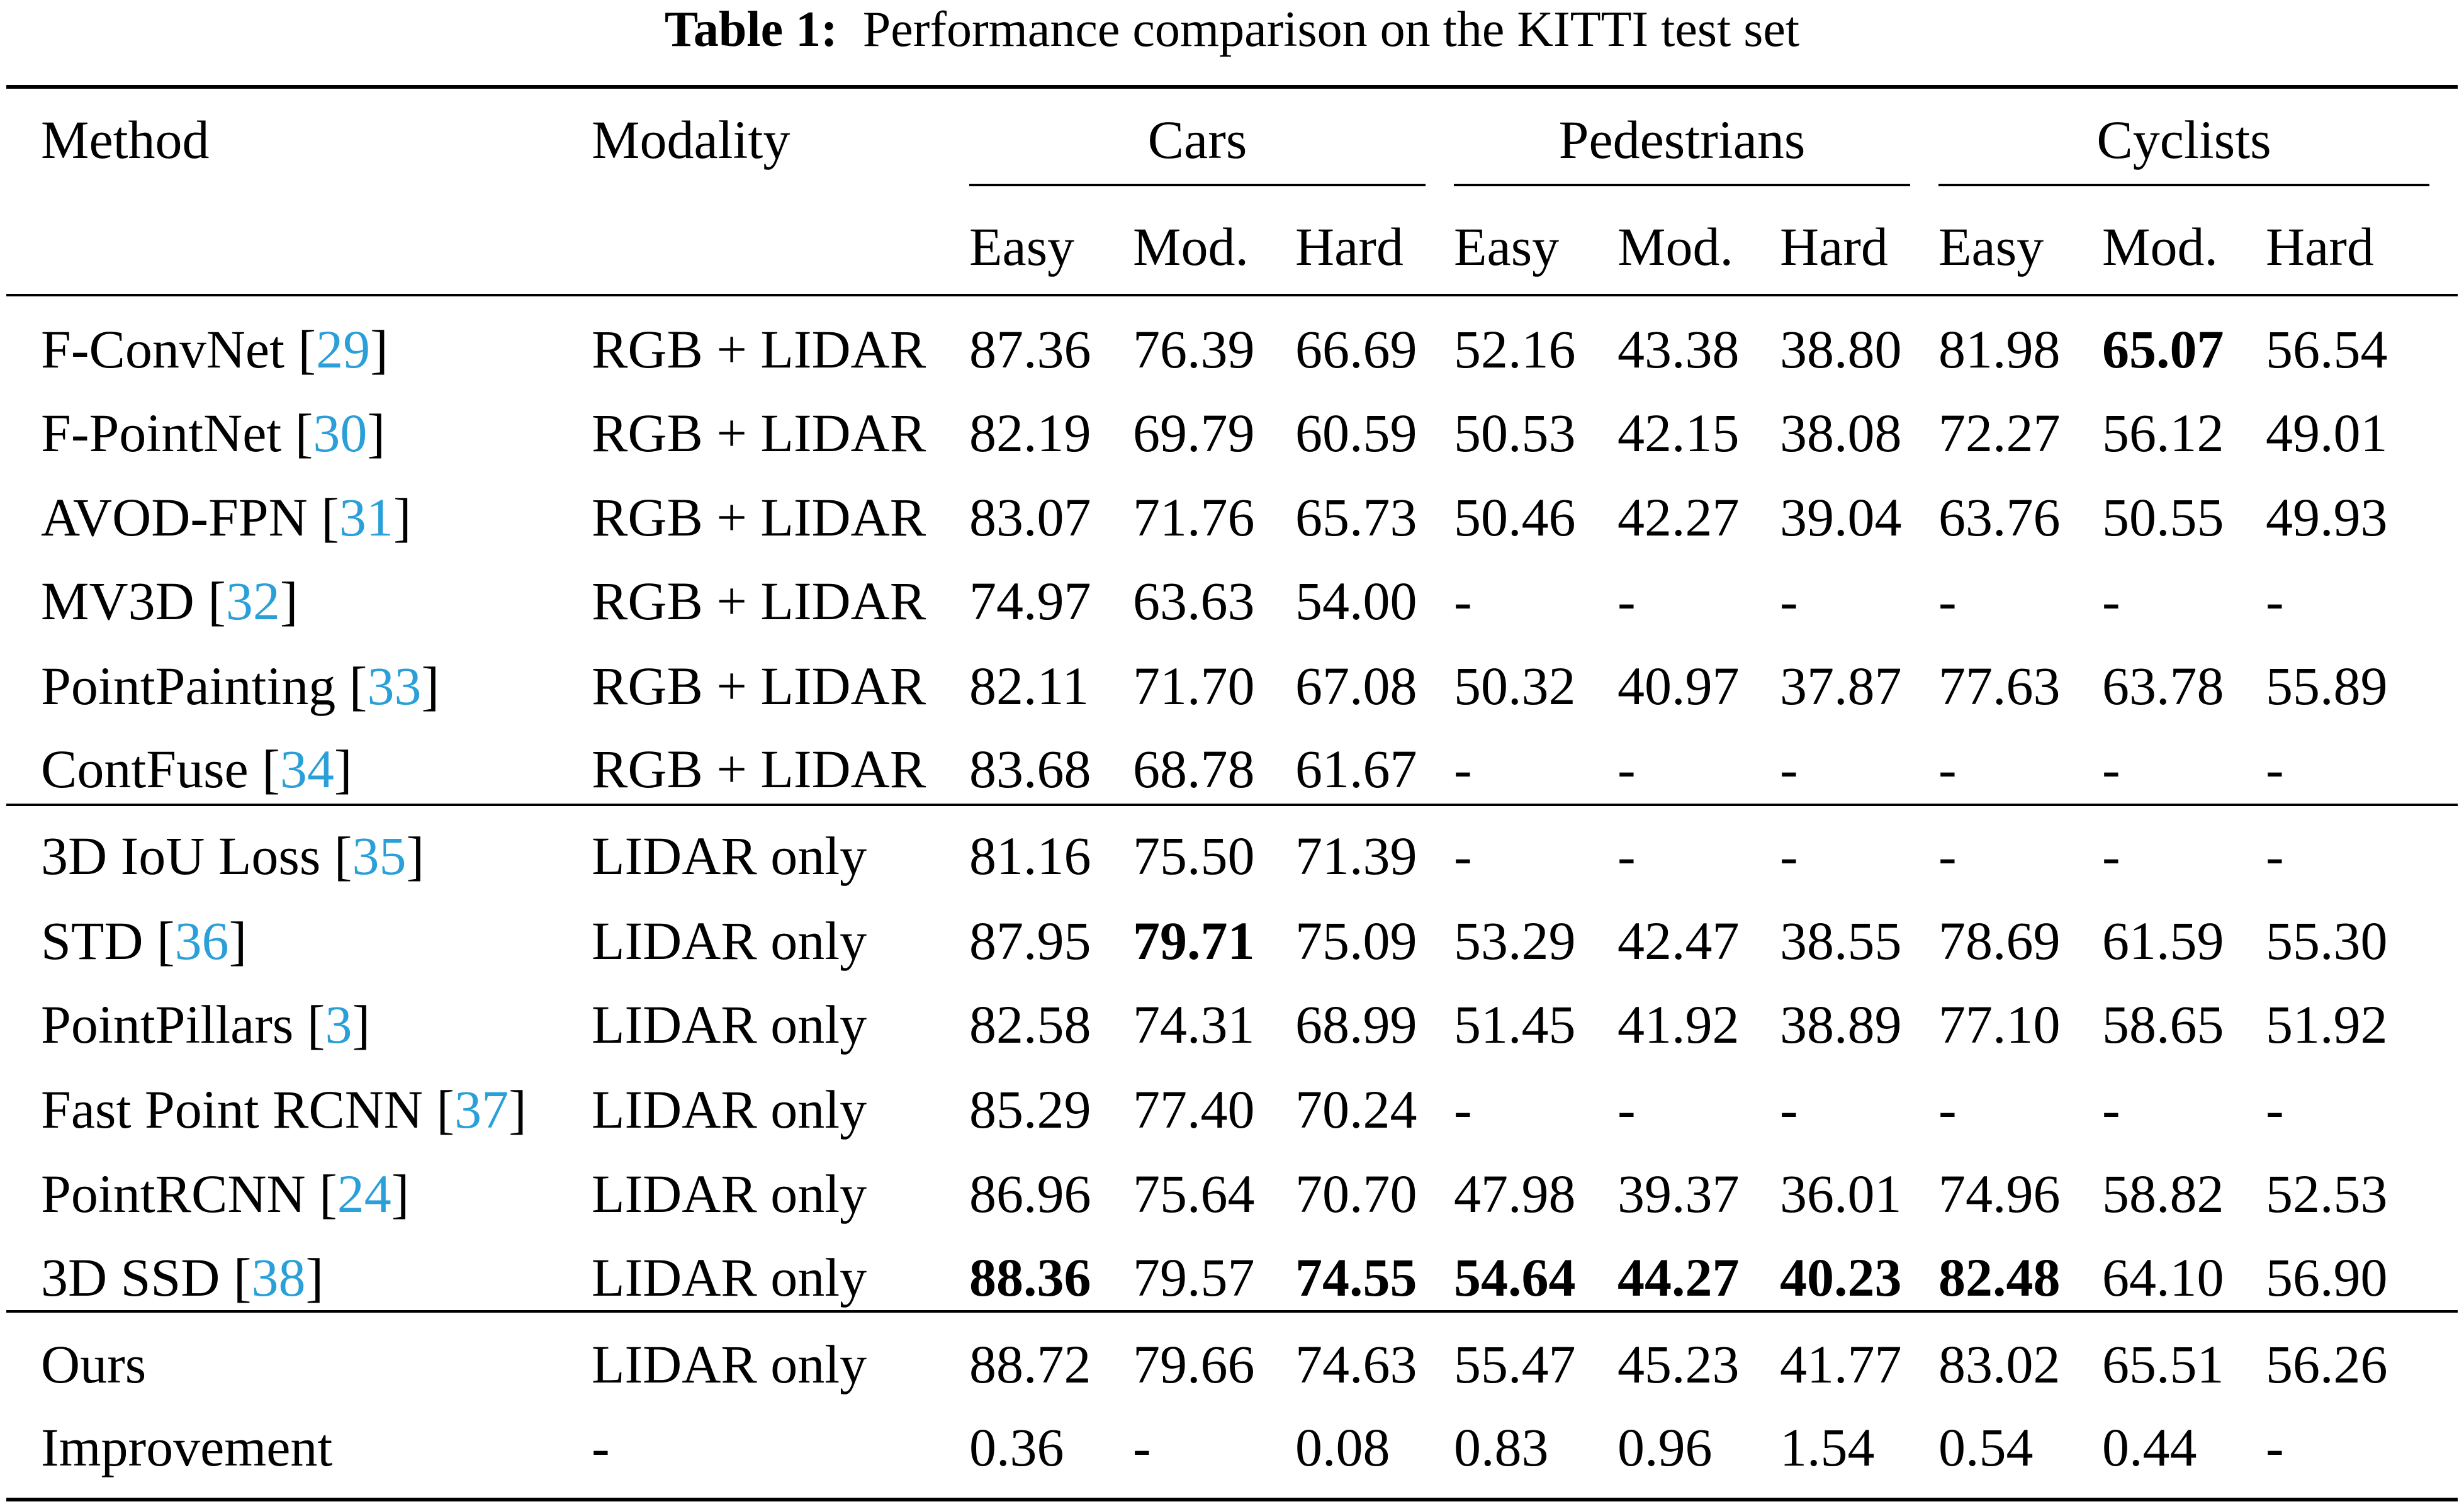  Describe the element at coordinates (125, 139) in the screenshot. I see `header-method: Method` at that location.